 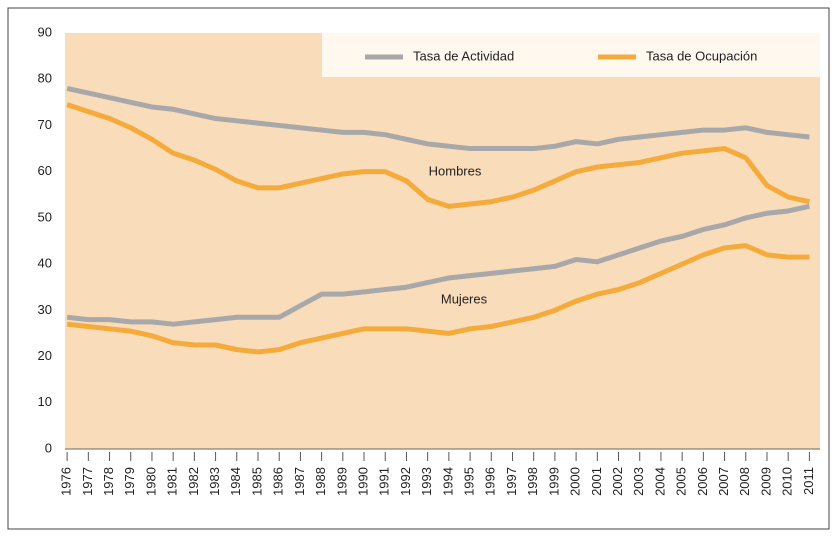 What do you see at coordinates (469, 481) in the screenshot?
I see `x-tick-label: 1995` at bounding box center [469, 481].